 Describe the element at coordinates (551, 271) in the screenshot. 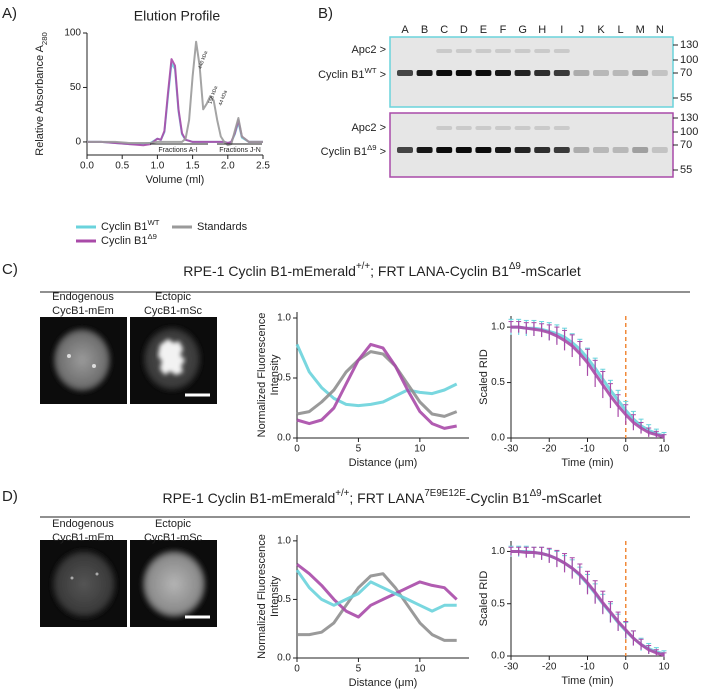

I see `text-part: -mScarlet` at that location.